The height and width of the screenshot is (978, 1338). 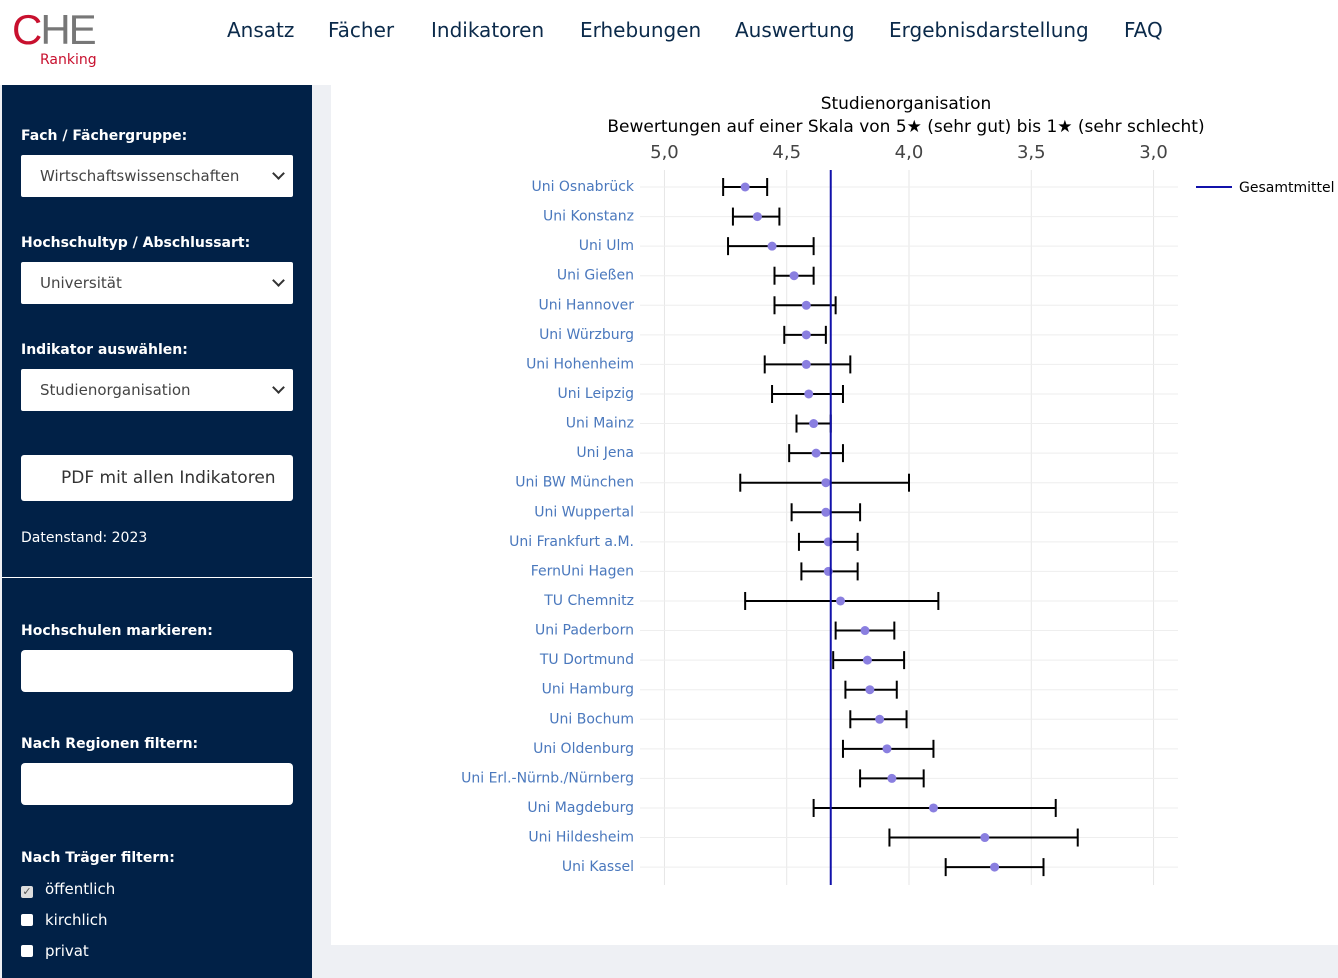 What do you see at coordinates (157, 176) in the screenshot?
I see `select: Wirtschaftswissenschaften` at bounding box center [157, 176].